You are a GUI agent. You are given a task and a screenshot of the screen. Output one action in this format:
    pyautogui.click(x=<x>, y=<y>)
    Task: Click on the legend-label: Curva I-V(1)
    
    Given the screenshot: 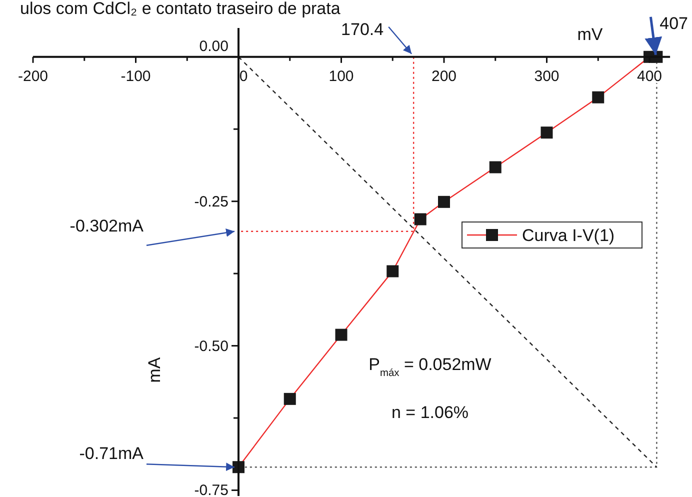 What is the action you would take?
    pyautogui.click(x=568, y=235)
    